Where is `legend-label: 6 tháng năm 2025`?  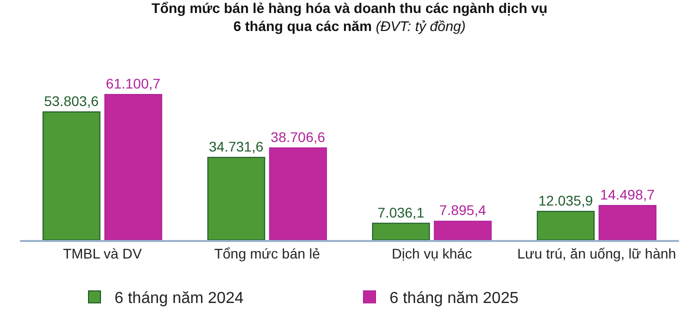
legend-label: 6 tháng năm 2025 is located at coordinates (454, 299).